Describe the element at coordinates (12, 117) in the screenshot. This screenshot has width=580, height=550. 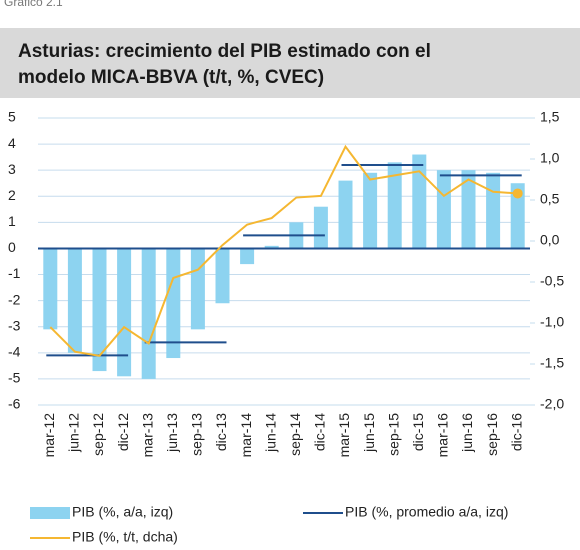
I see `y-tick-label: 5` at that location.